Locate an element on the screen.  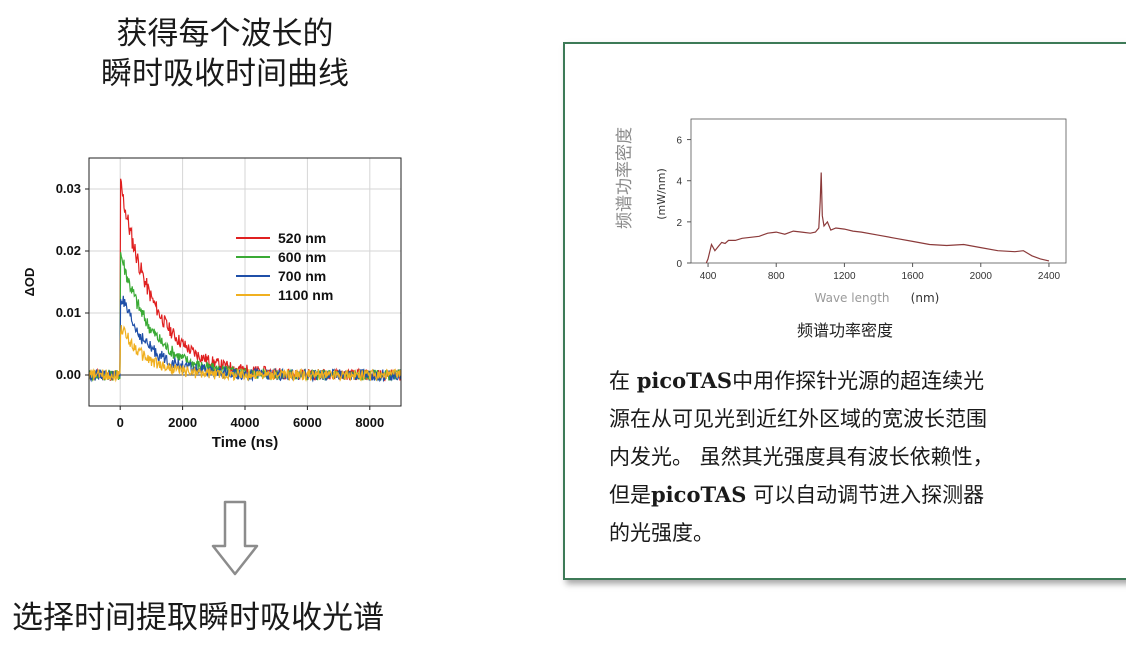
x-axis-label: Time (ns) is located at coordinates (245, 442).